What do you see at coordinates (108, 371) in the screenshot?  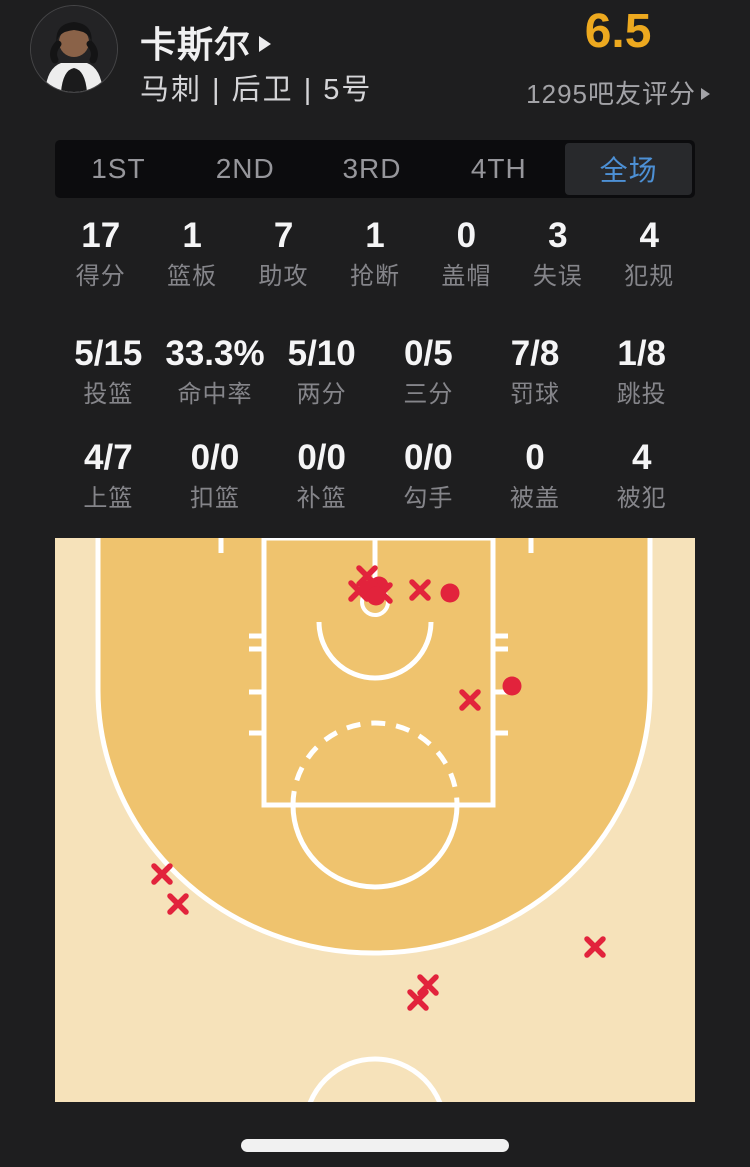 I see `stat-fg: 5/15 投篮` at bounding box center [108, 371].